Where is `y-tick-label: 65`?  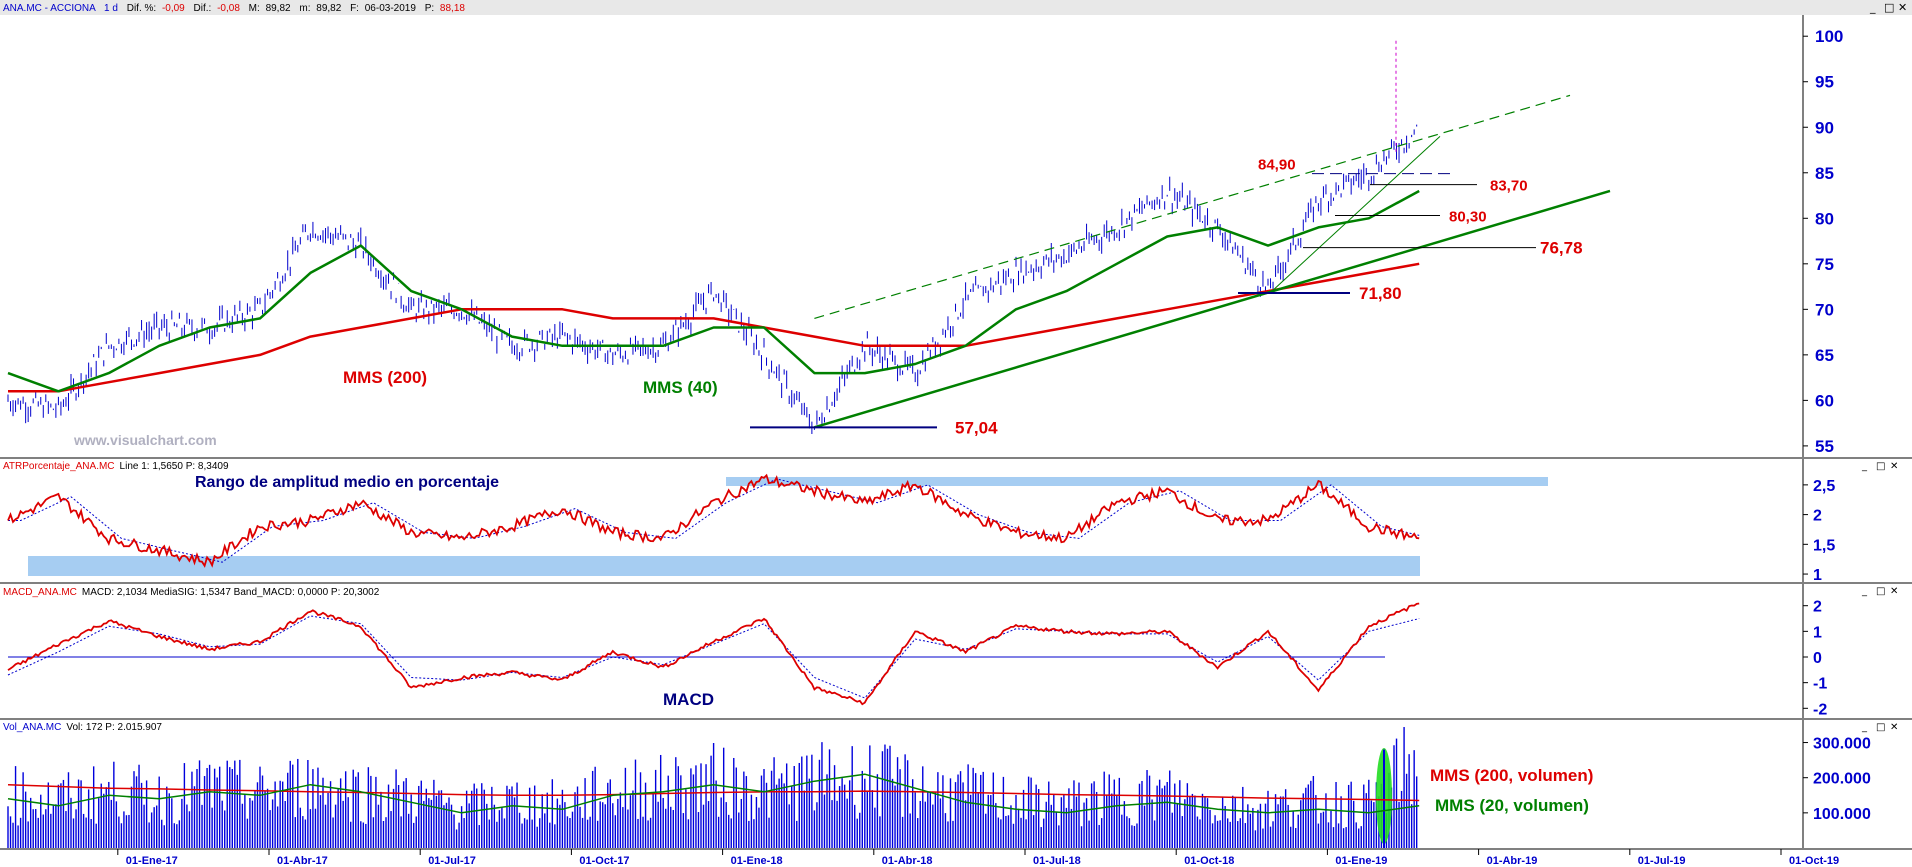 y-tick-label: 65 is located at coordinates (1824, 355).